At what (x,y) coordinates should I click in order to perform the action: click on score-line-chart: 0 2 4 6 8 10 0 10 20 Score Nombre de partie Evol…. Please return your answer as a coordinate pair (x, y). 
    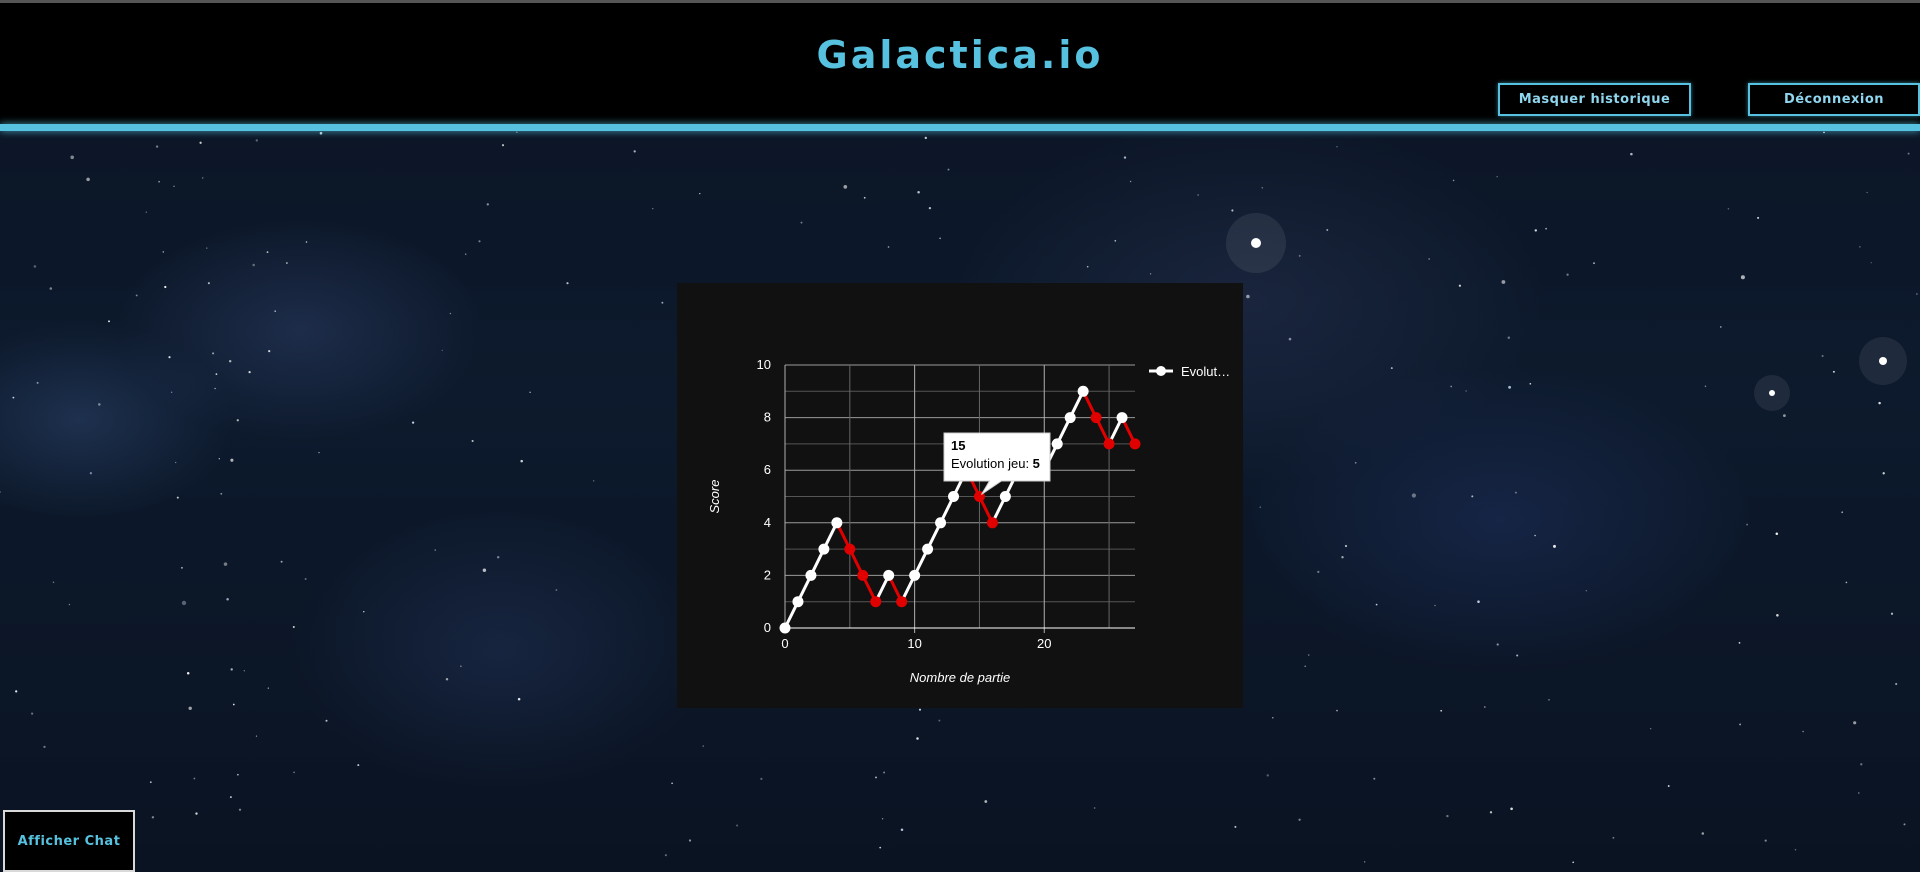
    Looking at the image, I should click on (960, 495).